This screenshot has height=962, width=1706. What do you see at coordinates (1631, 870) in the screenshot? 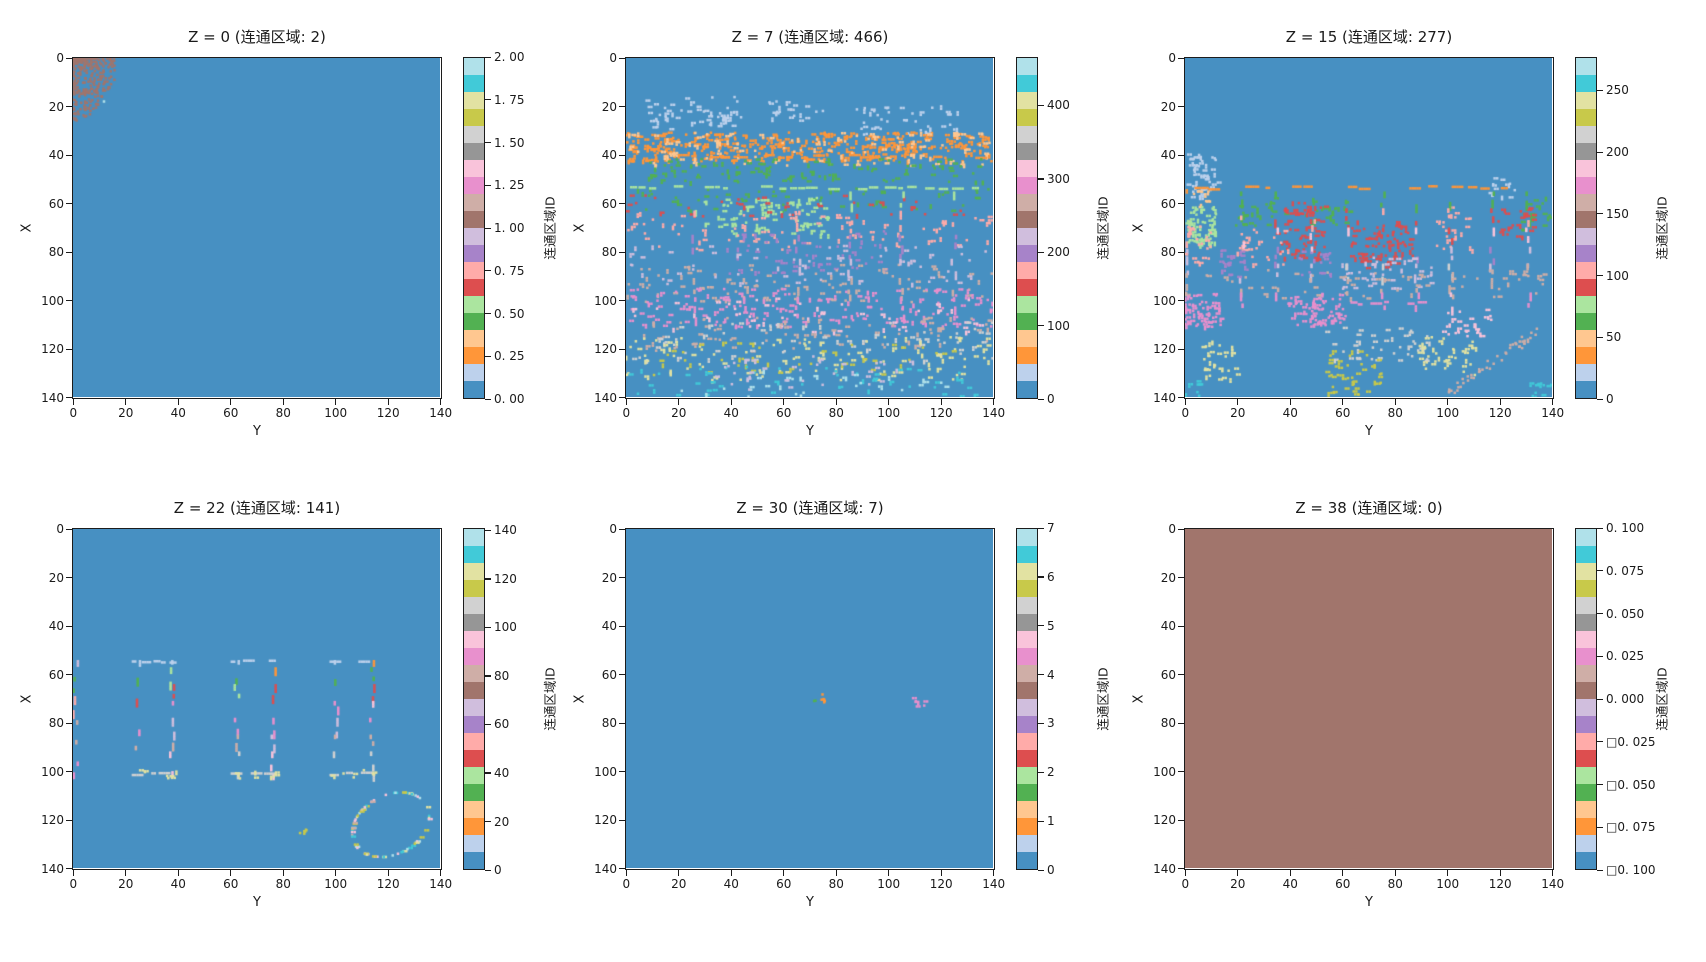
I see `colorbar-tick-label: □0. 100` at bounding box center [1631, 870].